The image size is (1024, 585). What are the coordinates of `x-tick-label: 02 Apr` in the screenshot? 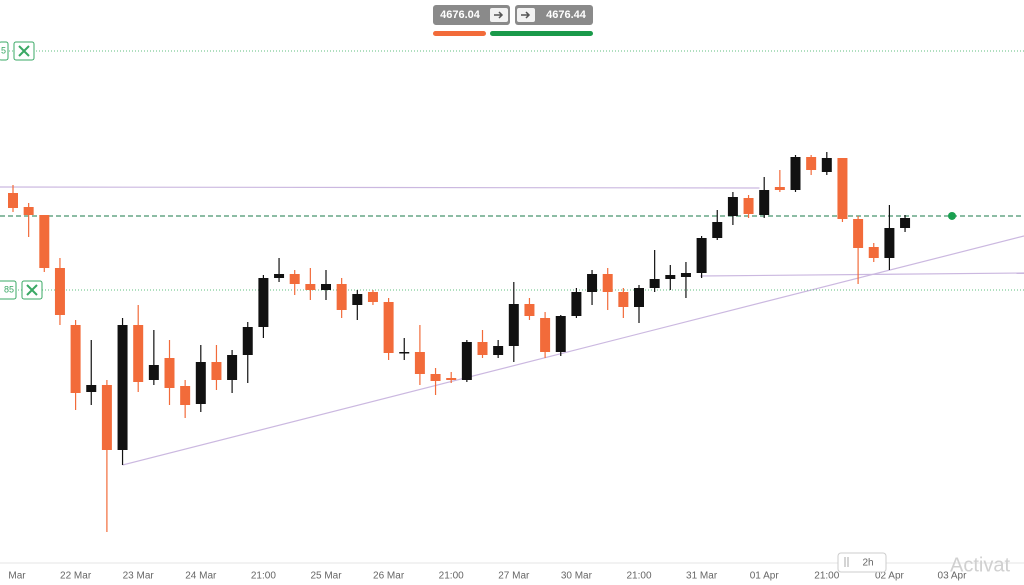 It's located at (890, 576).